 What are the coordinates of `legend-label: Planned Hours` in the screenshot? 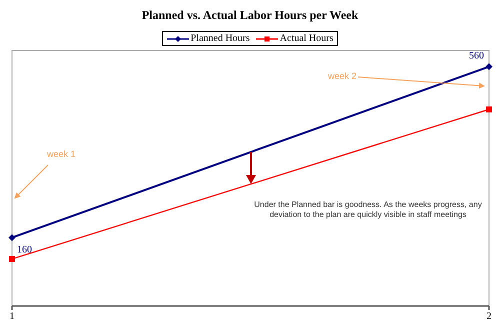 It's located at (220, 38).